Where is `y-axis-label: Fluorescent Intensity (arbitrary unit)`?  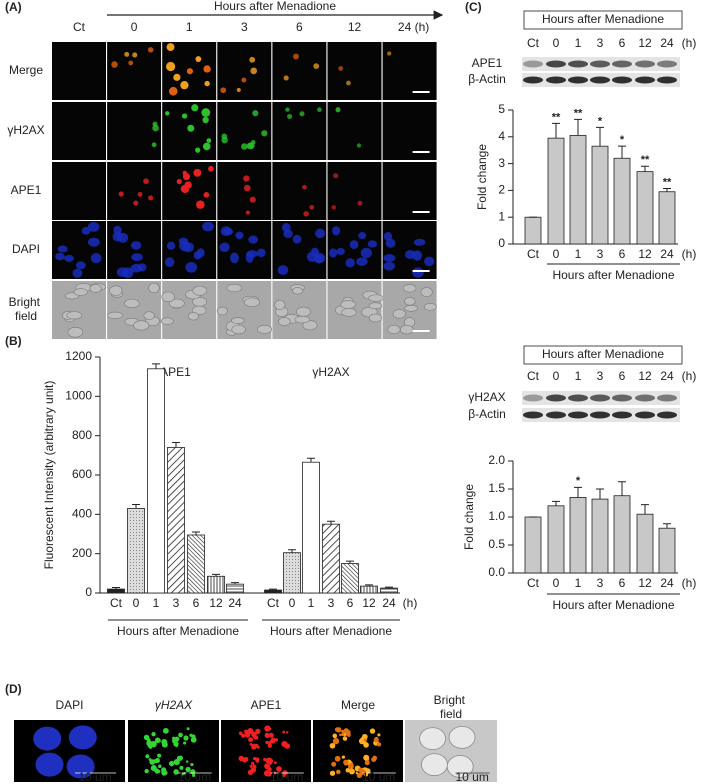
y-axis-label: Fluorescent Intensity (arbitrary unit) is located at coordinates (49, 475).